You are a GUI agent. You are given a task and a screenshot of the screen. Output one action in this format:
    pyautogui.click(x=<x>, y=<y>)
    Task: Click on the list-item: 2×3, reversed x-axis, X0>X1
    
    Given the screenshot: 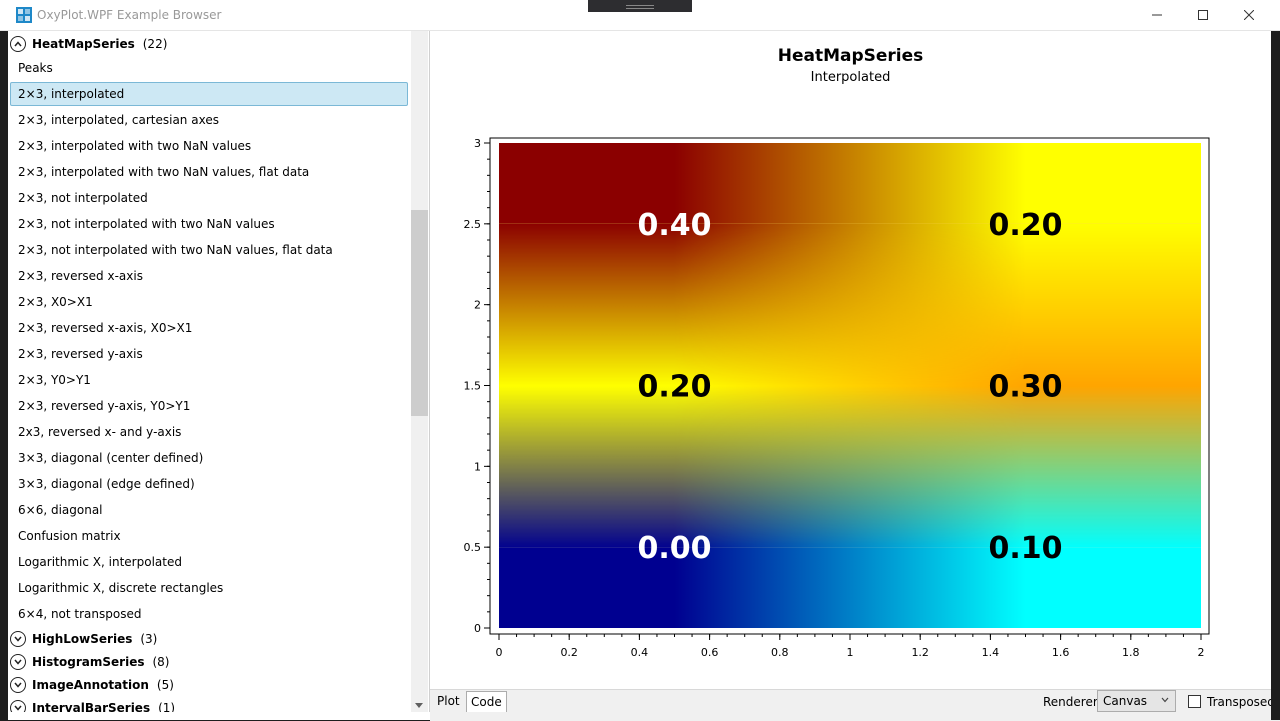 What is the action you would take?
    pyautogui.click(x=105, y=328)
    